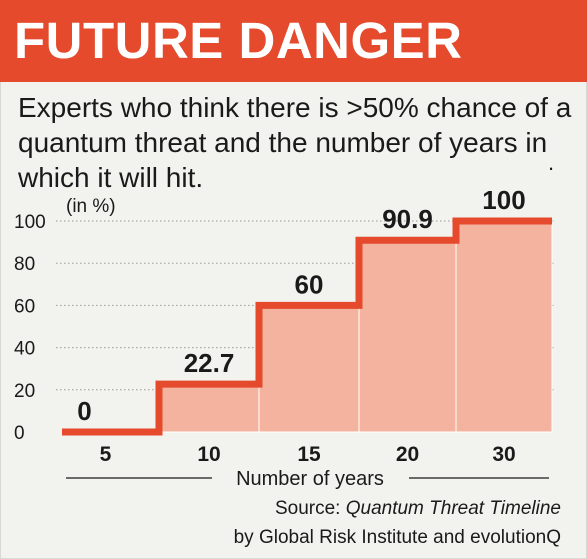  I want to click on source-line-2: by Global Risk Institute and evolutionQ, so click(397, 537).